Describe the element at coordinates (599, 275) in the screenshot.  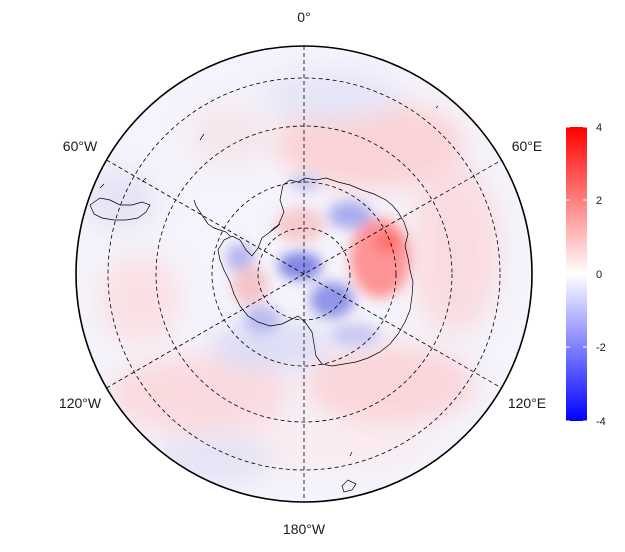
I see `colorbar-tick-0: 0` at that location.